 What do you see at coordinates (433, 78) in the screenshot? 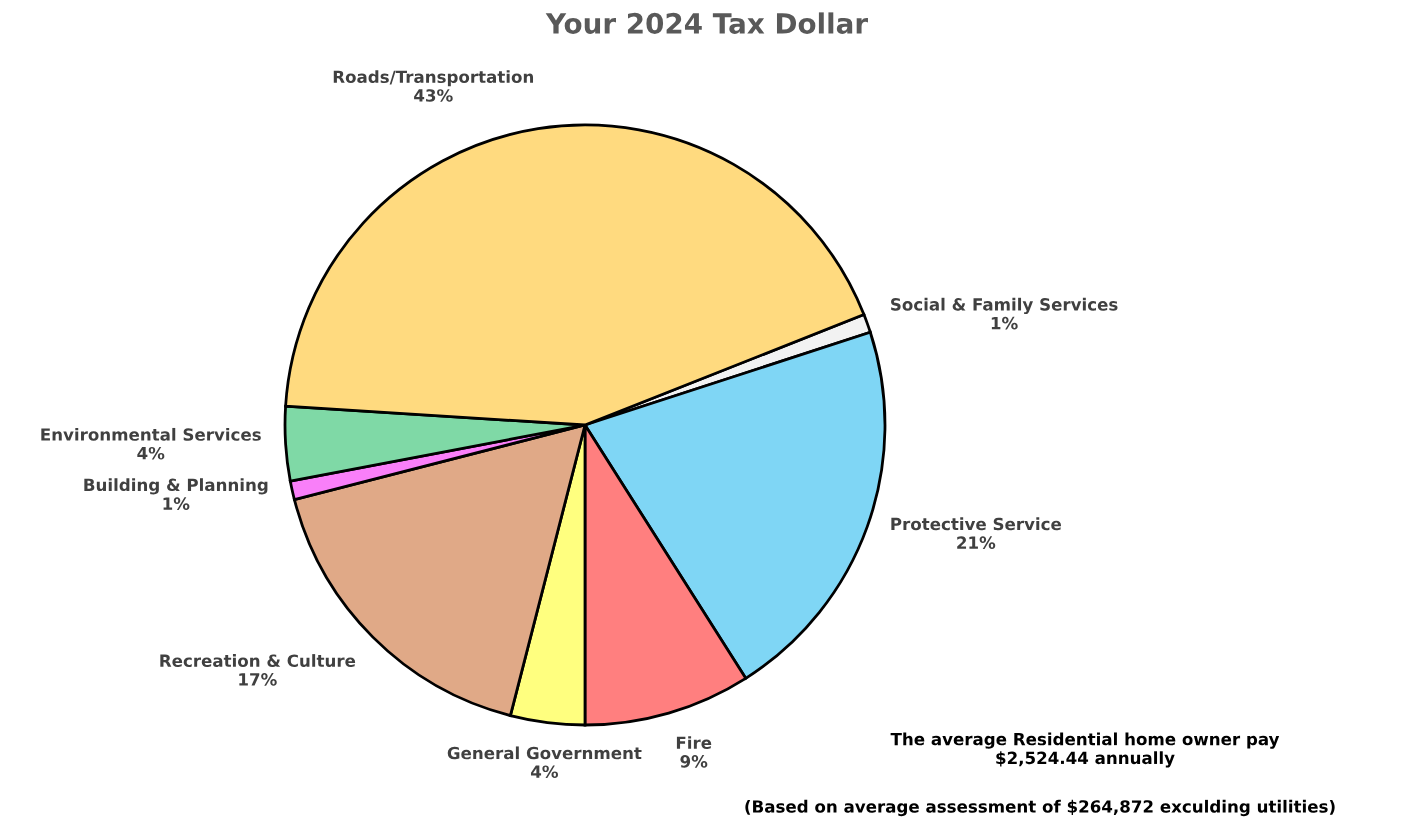
I see `slice-label: Roads/Transportation` at bounding box center [433, 78].